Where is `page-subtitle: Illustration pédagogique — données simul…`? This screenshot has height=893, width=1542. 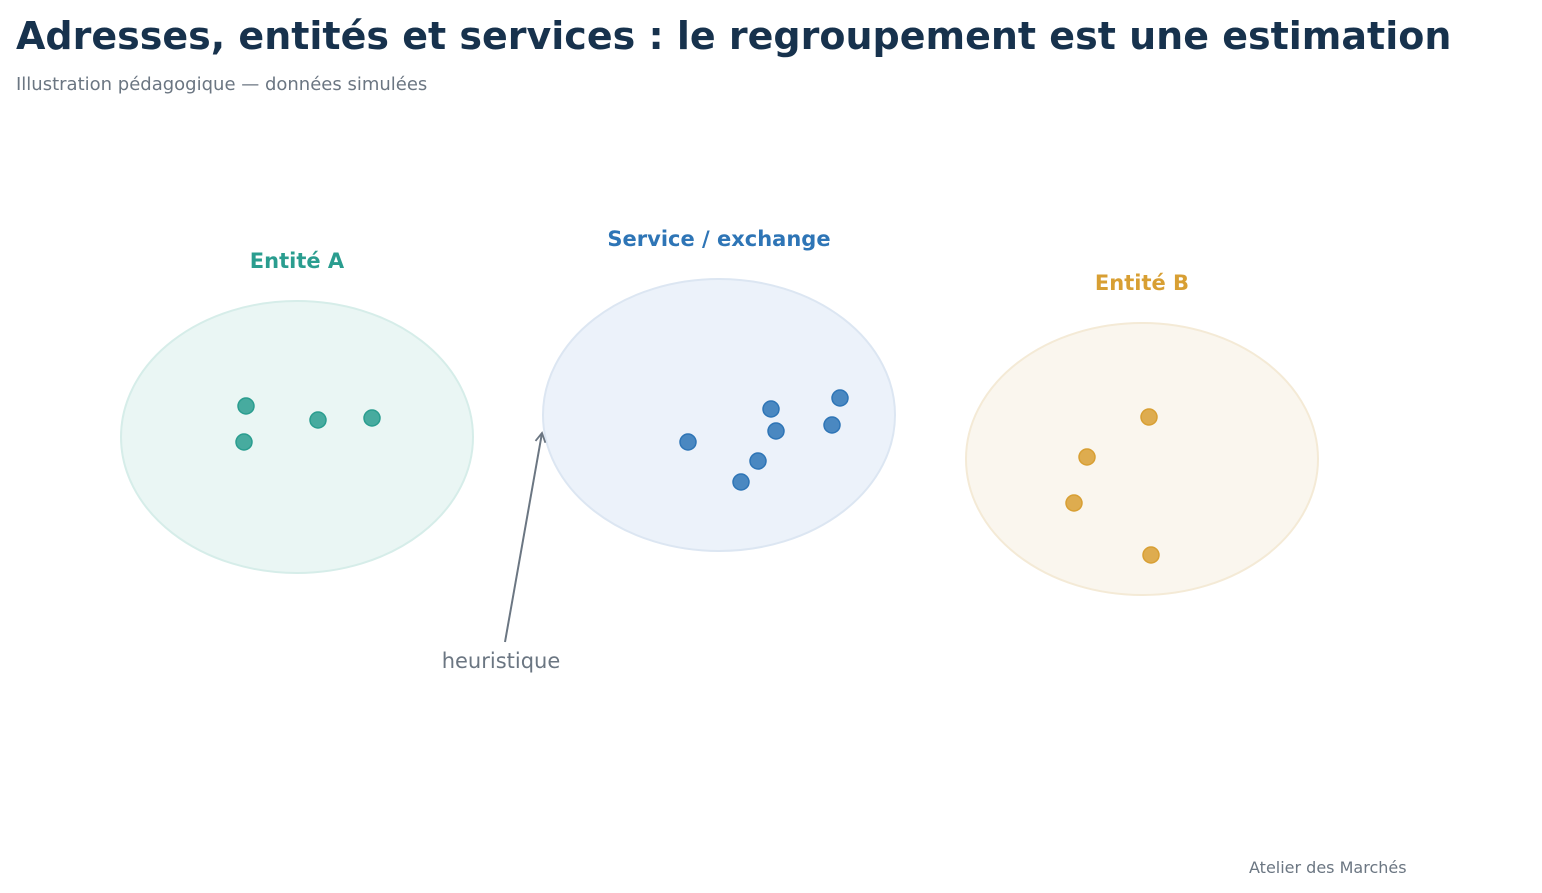 page-subtitle: Illustration pédagogique — données simul… is located at coordinates (222, 84).